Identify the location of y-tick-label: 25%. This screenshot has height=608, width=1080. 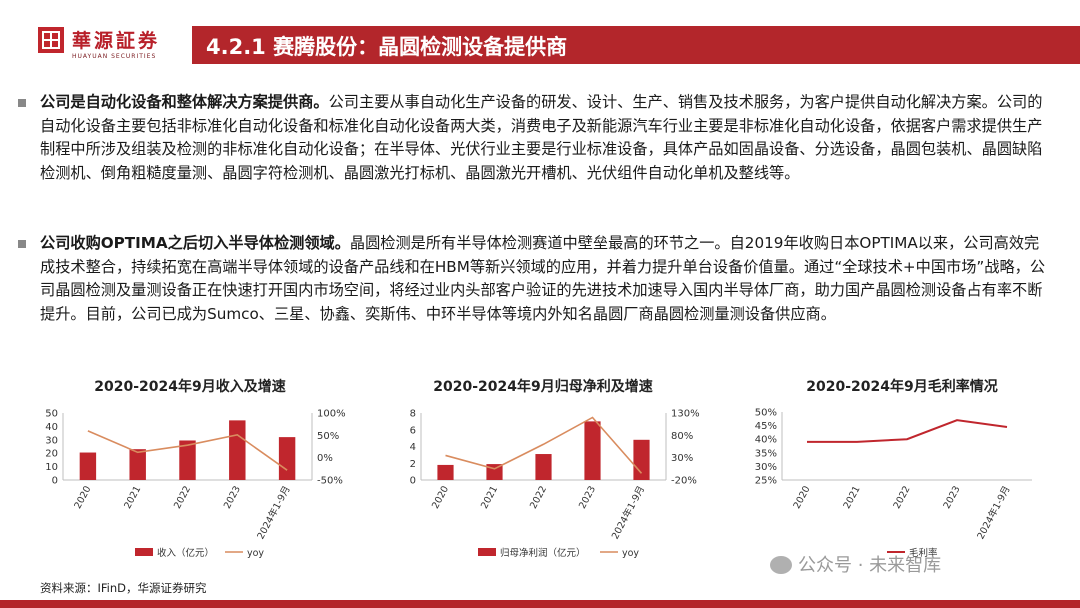
(766, 481).